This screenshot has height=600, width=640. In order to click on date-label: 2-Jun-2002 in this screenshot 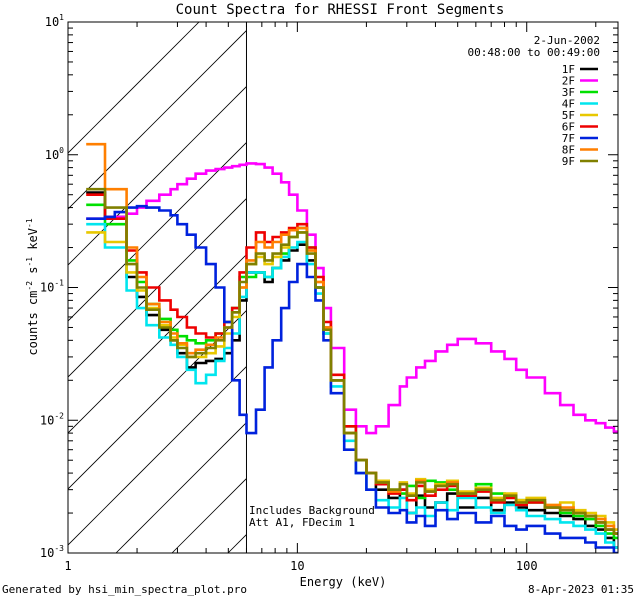, I will do `click(567, 40)`.